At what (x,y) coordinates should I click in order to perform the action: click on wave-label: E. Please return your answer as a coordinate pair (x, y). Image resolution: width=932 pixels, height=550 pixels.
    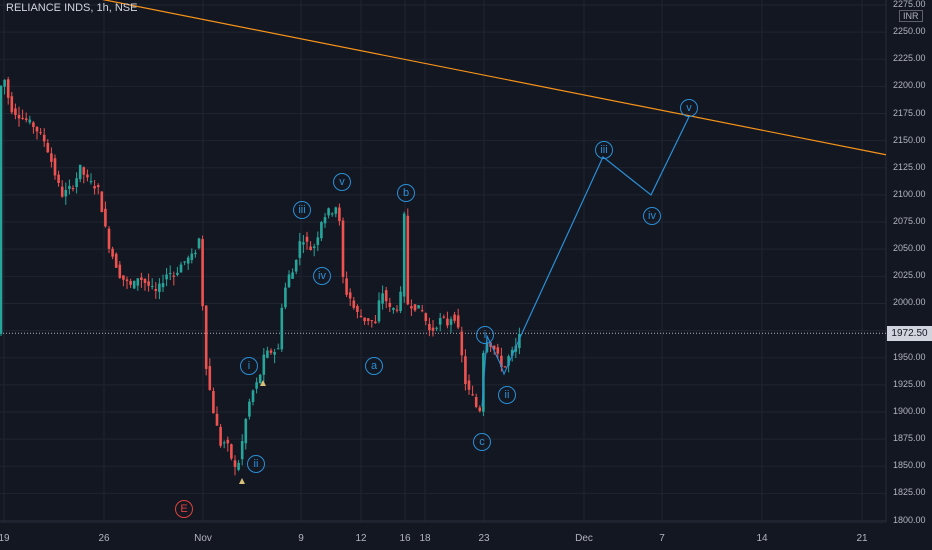
    Looking at the image, I should click on (184, 508).